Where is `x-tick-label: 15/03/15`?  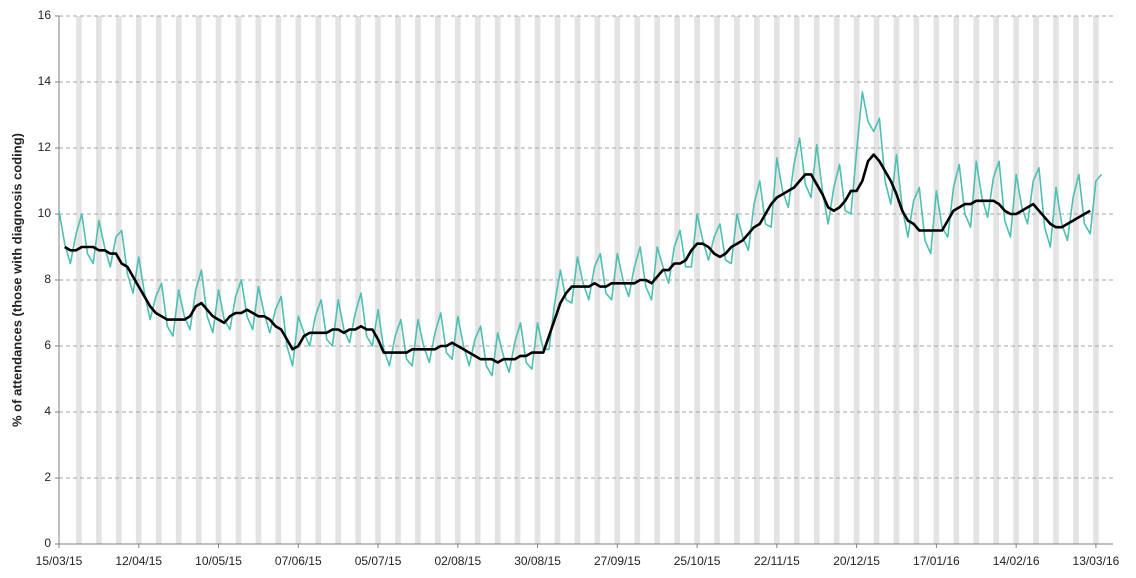 x-tick-label: 15/03/15 is located at coordinates (59, 561).